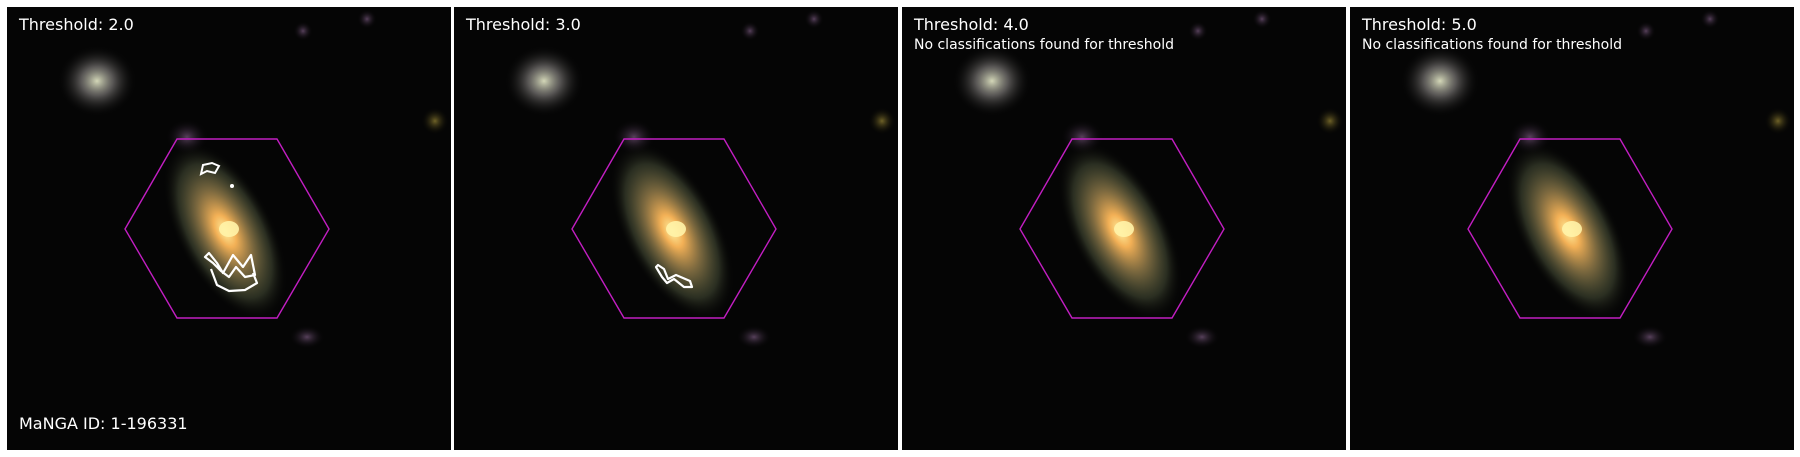 The width and height of the screenshot is (1800, 457). I want to click on threshold-title: Threshold: 4.0, so click(971, 24).